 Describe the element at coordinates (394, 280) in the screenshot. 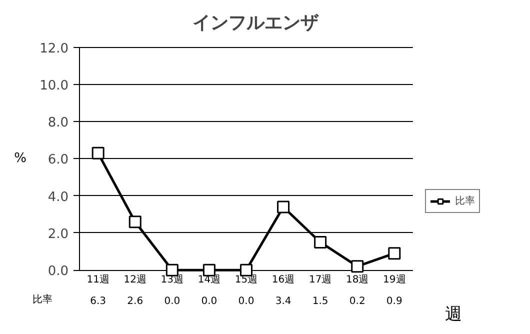

I see `x-tick-label: 19週` at that location.